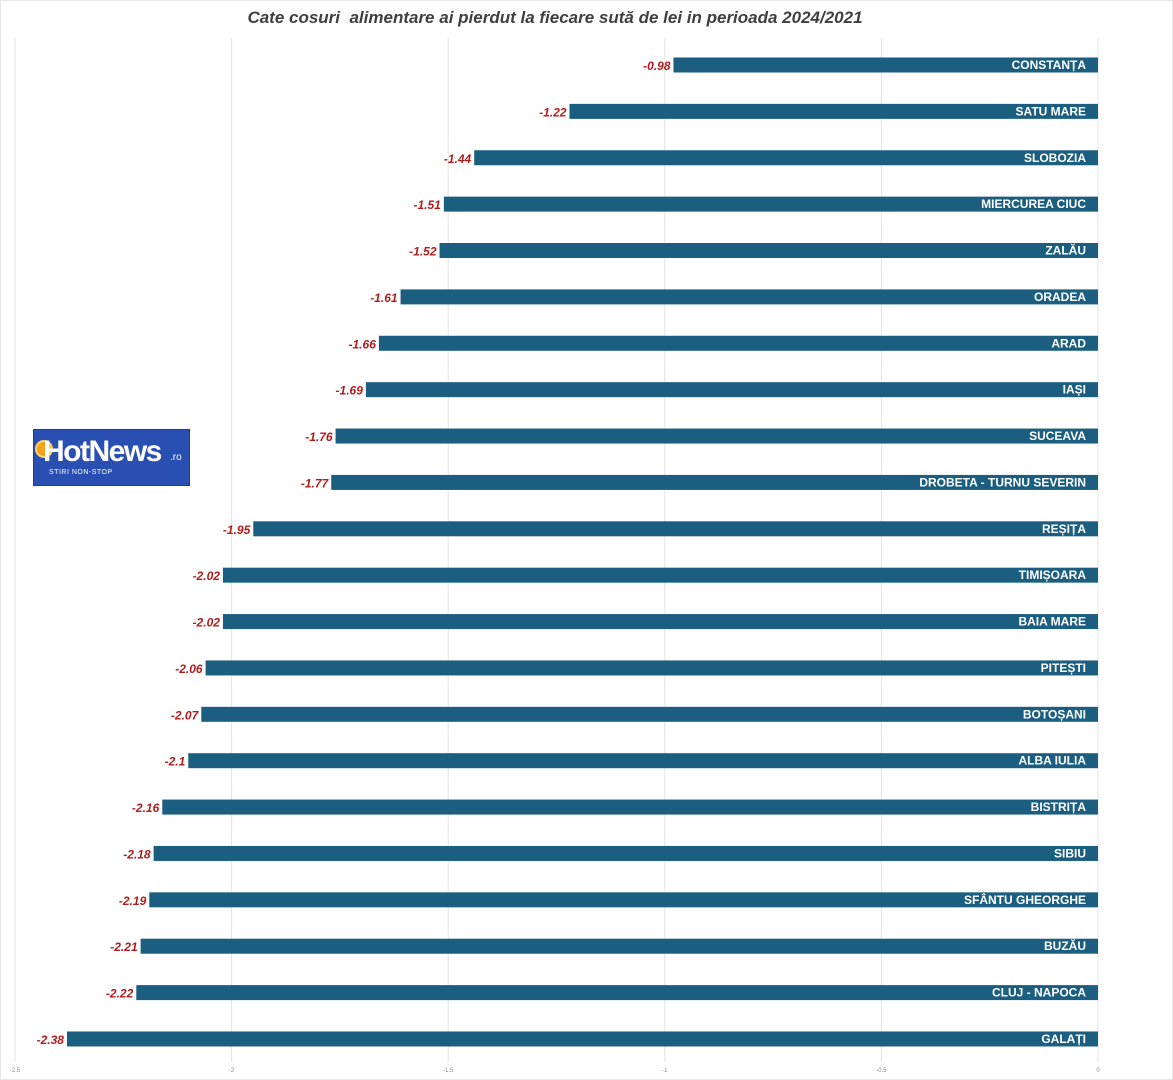  Describe the element at coordinates (175, 762) in the screenshot. I see `data-label: -2.1` at that location.